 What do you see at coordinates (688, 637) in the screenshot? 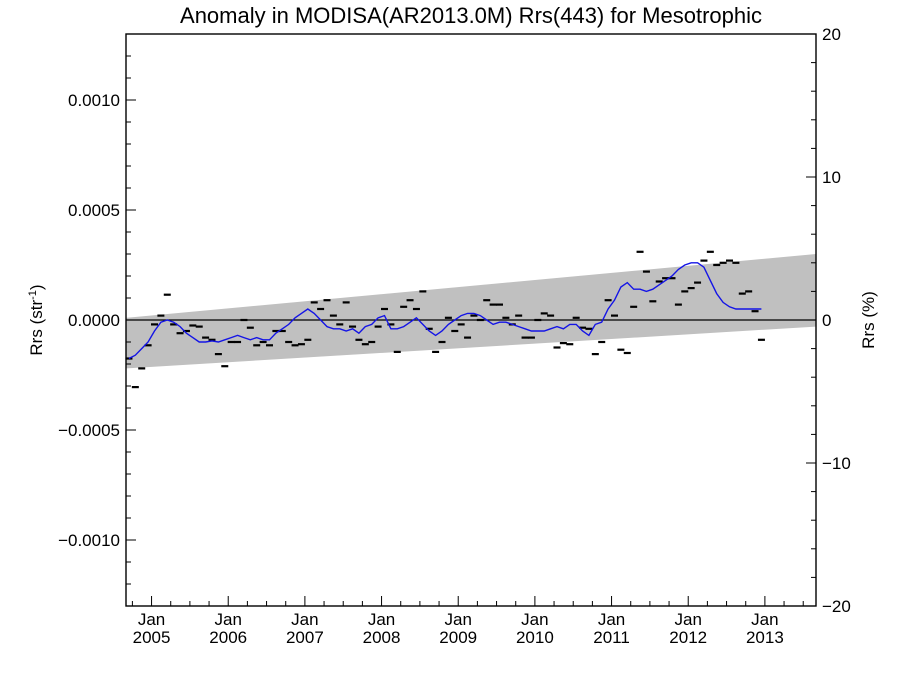
I see `x-tick-year-label: 2012` at bounding box center [688, 637].